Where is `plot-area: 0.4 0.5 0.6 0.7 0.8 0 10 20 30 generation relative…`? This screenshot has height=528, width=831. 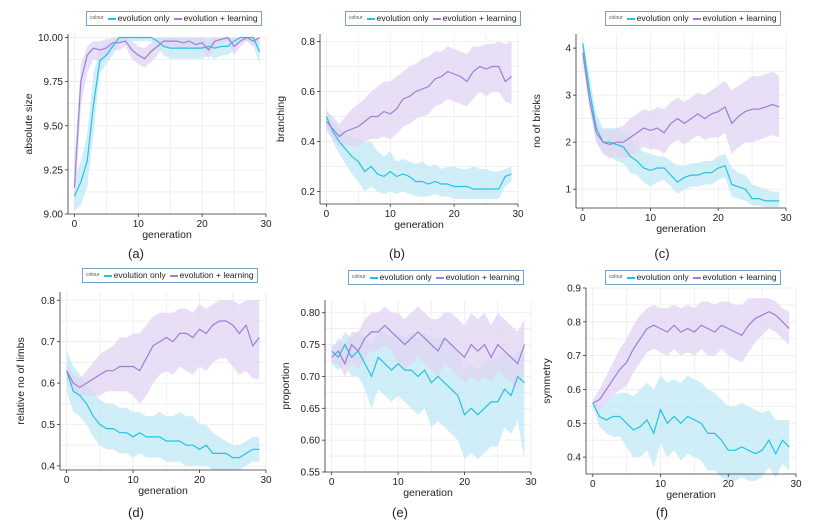
plot-area: 0.4 0.5 0.6 0.7 0.8 0 10 20 30 generation relative… is located at coordinates (143, 394).